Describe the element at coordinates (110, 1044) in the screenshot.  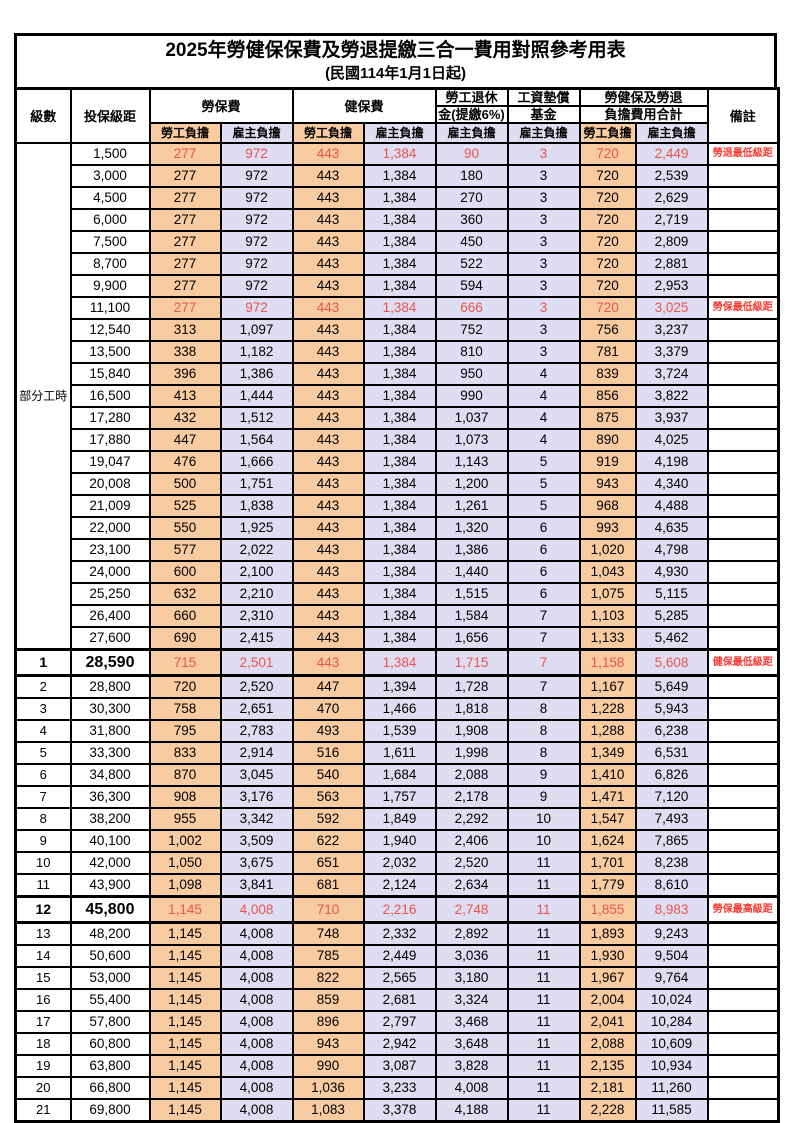
I see `bracket-cell: 60,800` at that location.